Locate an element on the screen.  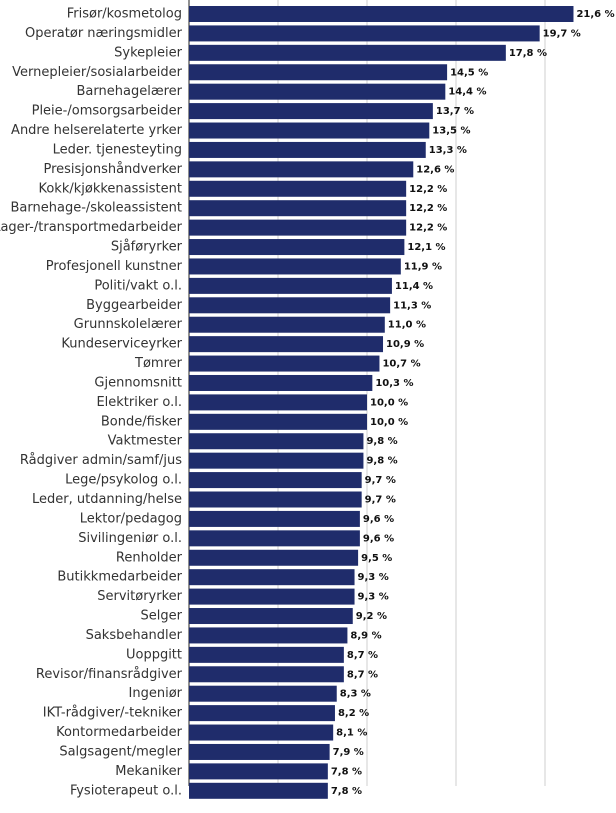
category-label: Uoppgitt is located at coordinates (154, 654).